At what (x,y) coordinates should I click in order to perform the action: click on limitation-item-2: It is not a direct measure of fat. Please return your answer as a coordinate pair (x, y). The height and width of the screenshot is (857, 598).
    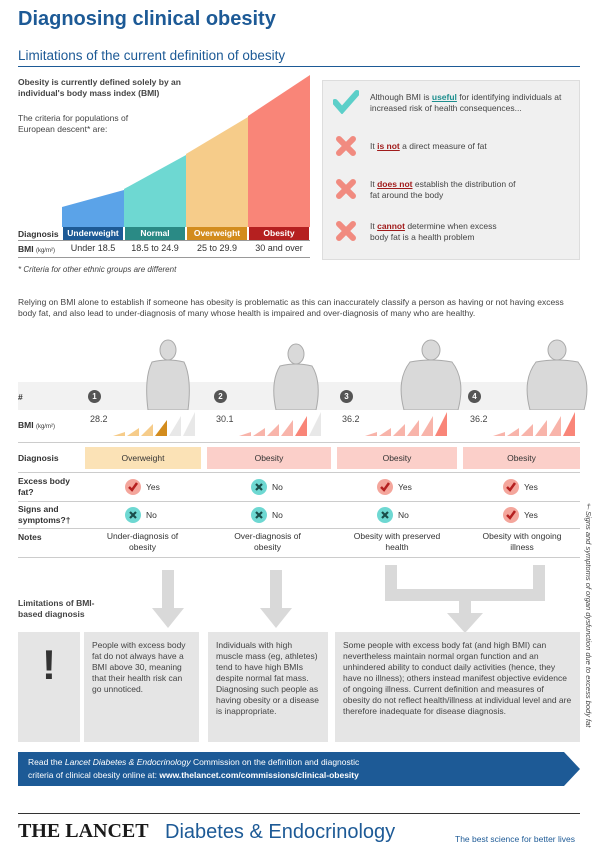
    Looking at the image, I should click on (470, 146).